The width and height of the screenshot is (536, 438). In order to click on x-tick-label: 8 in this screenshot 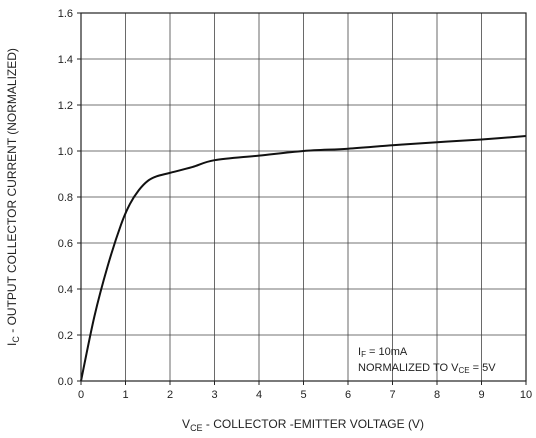, I will do `click(437, 395)`.